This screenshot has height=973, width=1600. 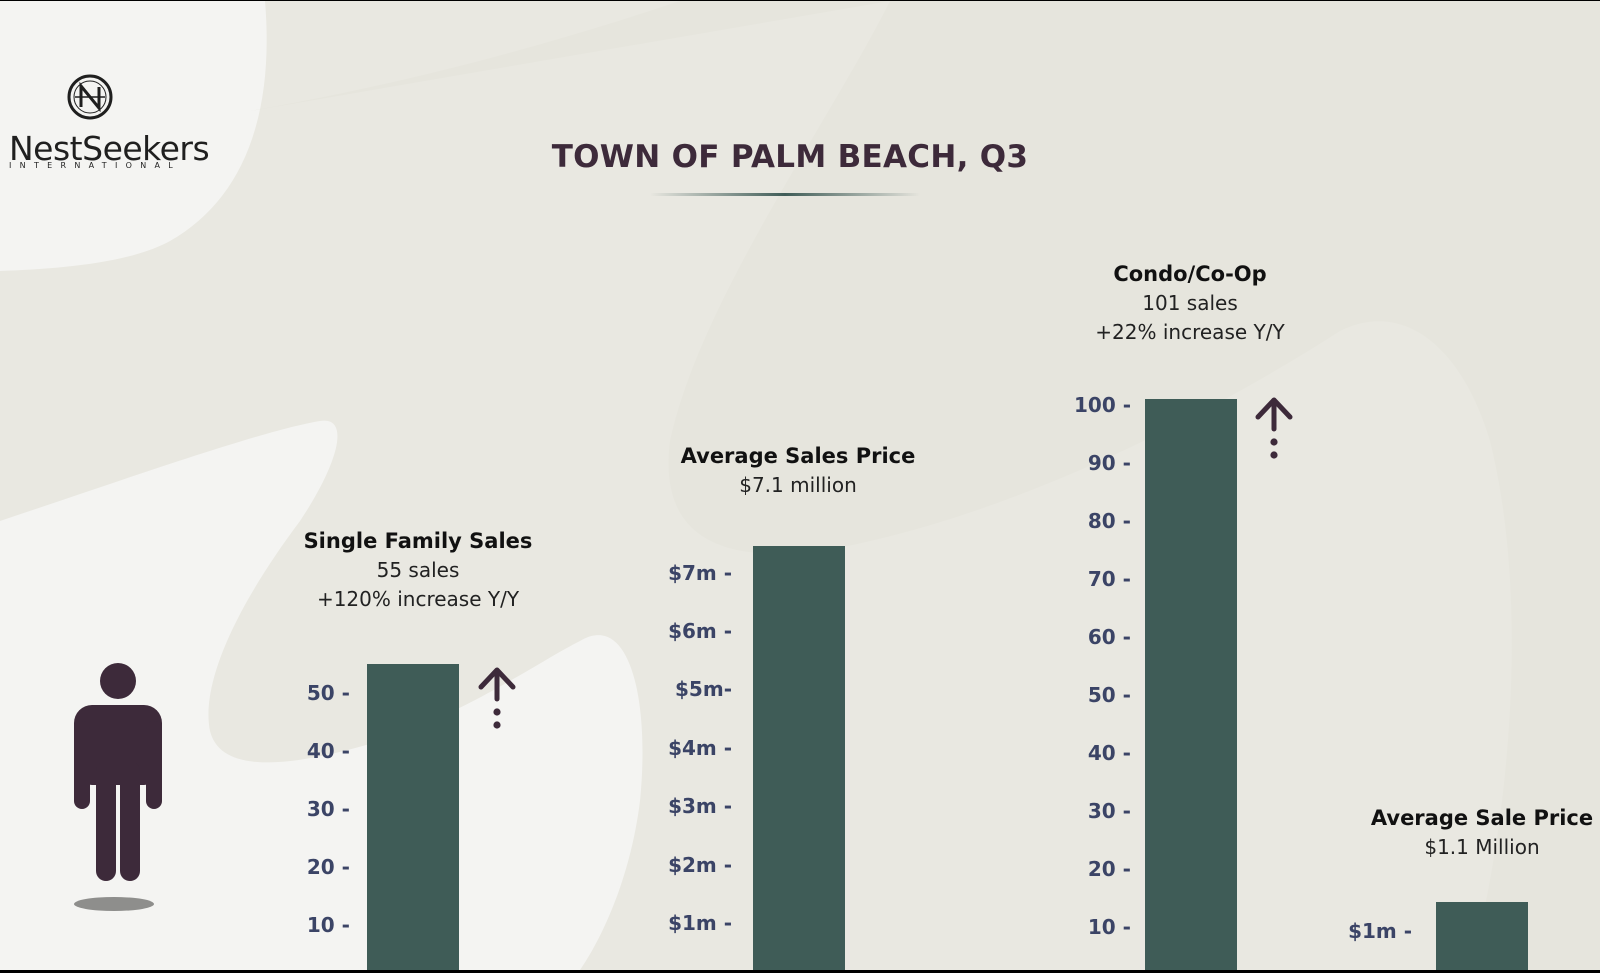 I want to click on chart-1-ytick: 40 -, so click(x=328, y=751).